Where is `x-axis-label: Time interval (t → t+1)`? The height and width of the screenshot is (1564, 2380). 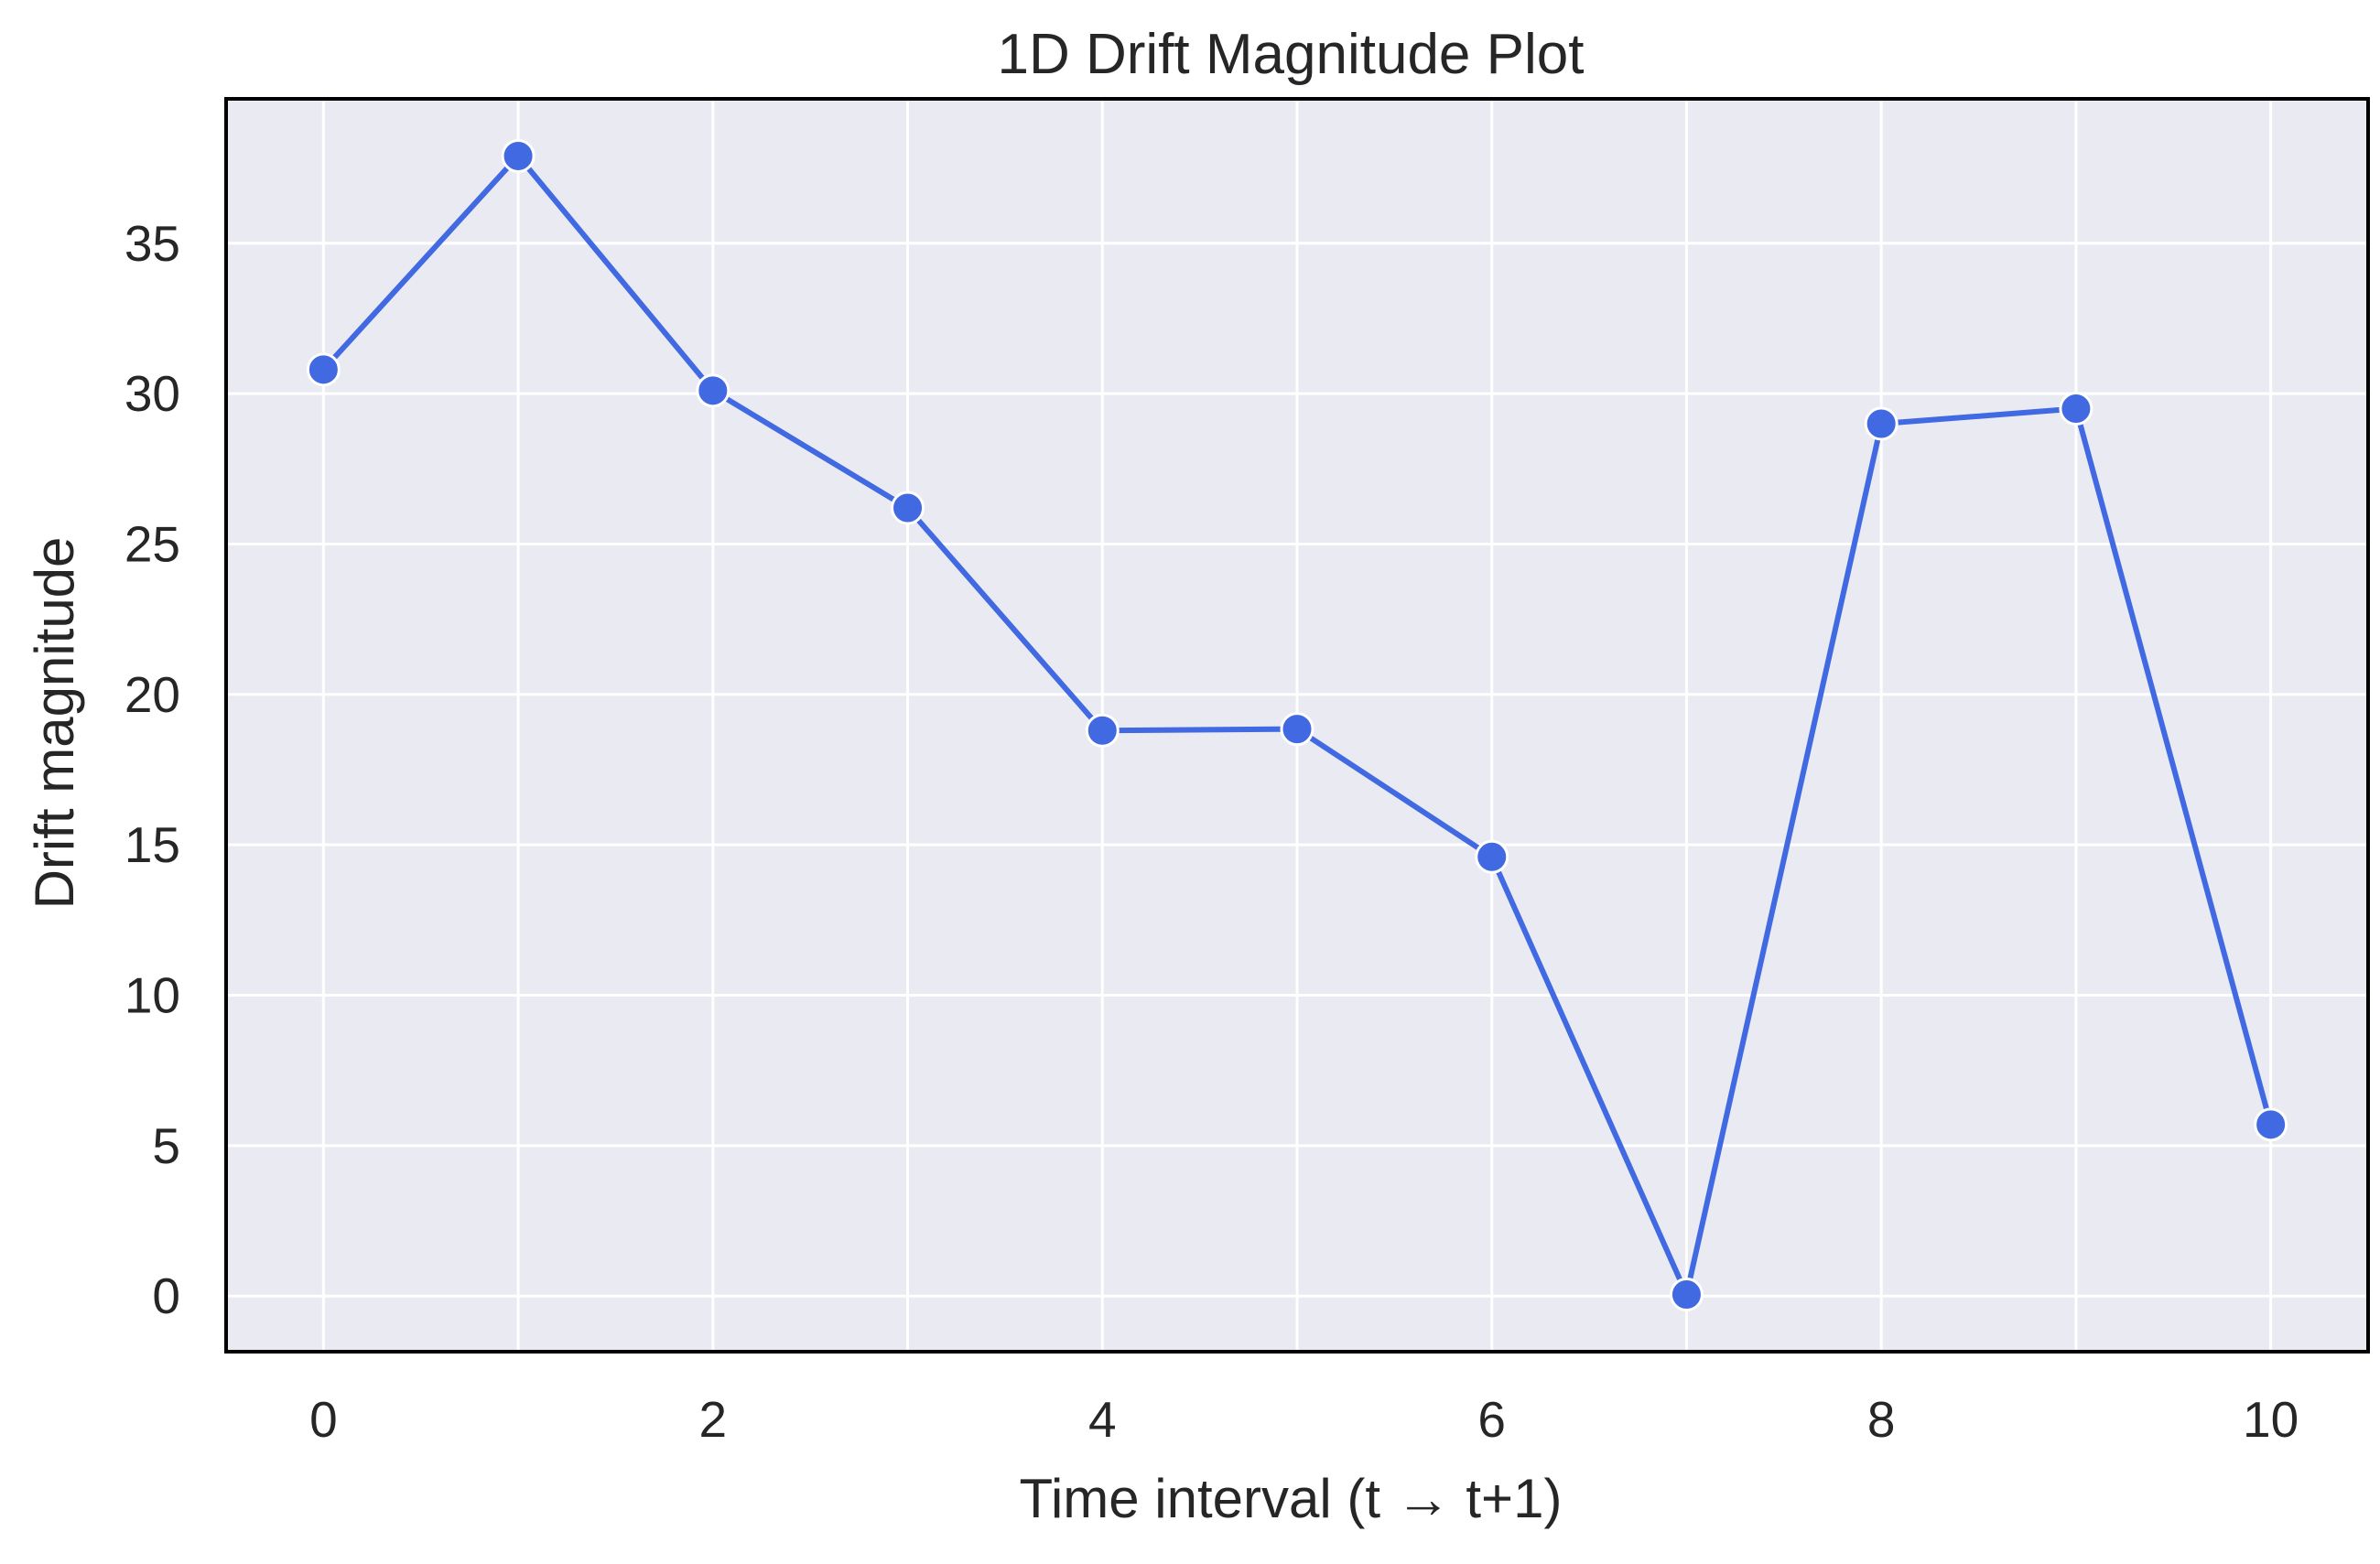 x-axis-label: Time interval (t → t+1) is located at coordinates (1291, 1498).